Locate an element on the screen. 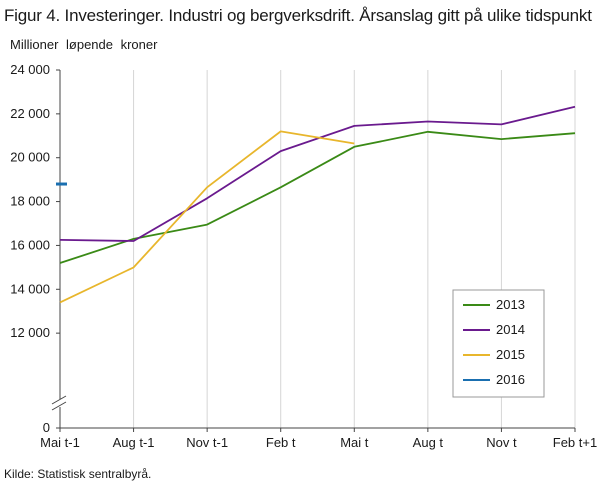 Image resolution: width=610 pixels, height=489 pixels. y-tick-label: 0 is located at coordinates (46, 427).